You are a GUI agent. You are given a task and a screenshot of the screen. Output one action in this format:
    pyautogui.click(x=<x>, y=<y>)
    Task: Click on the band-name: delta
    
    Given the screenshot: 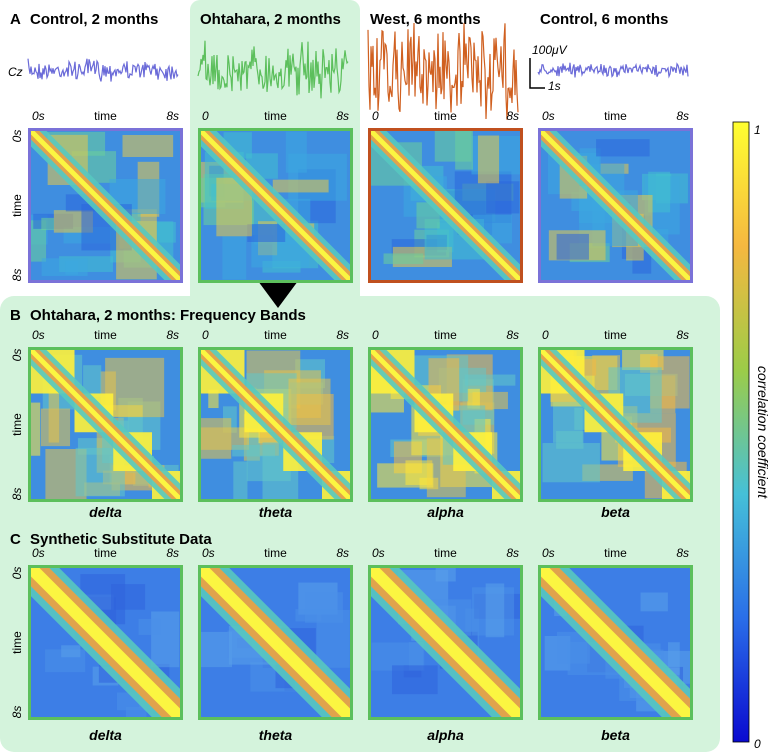 What is the action you would take?
    pyautogui.click(x=105, y=512)
    